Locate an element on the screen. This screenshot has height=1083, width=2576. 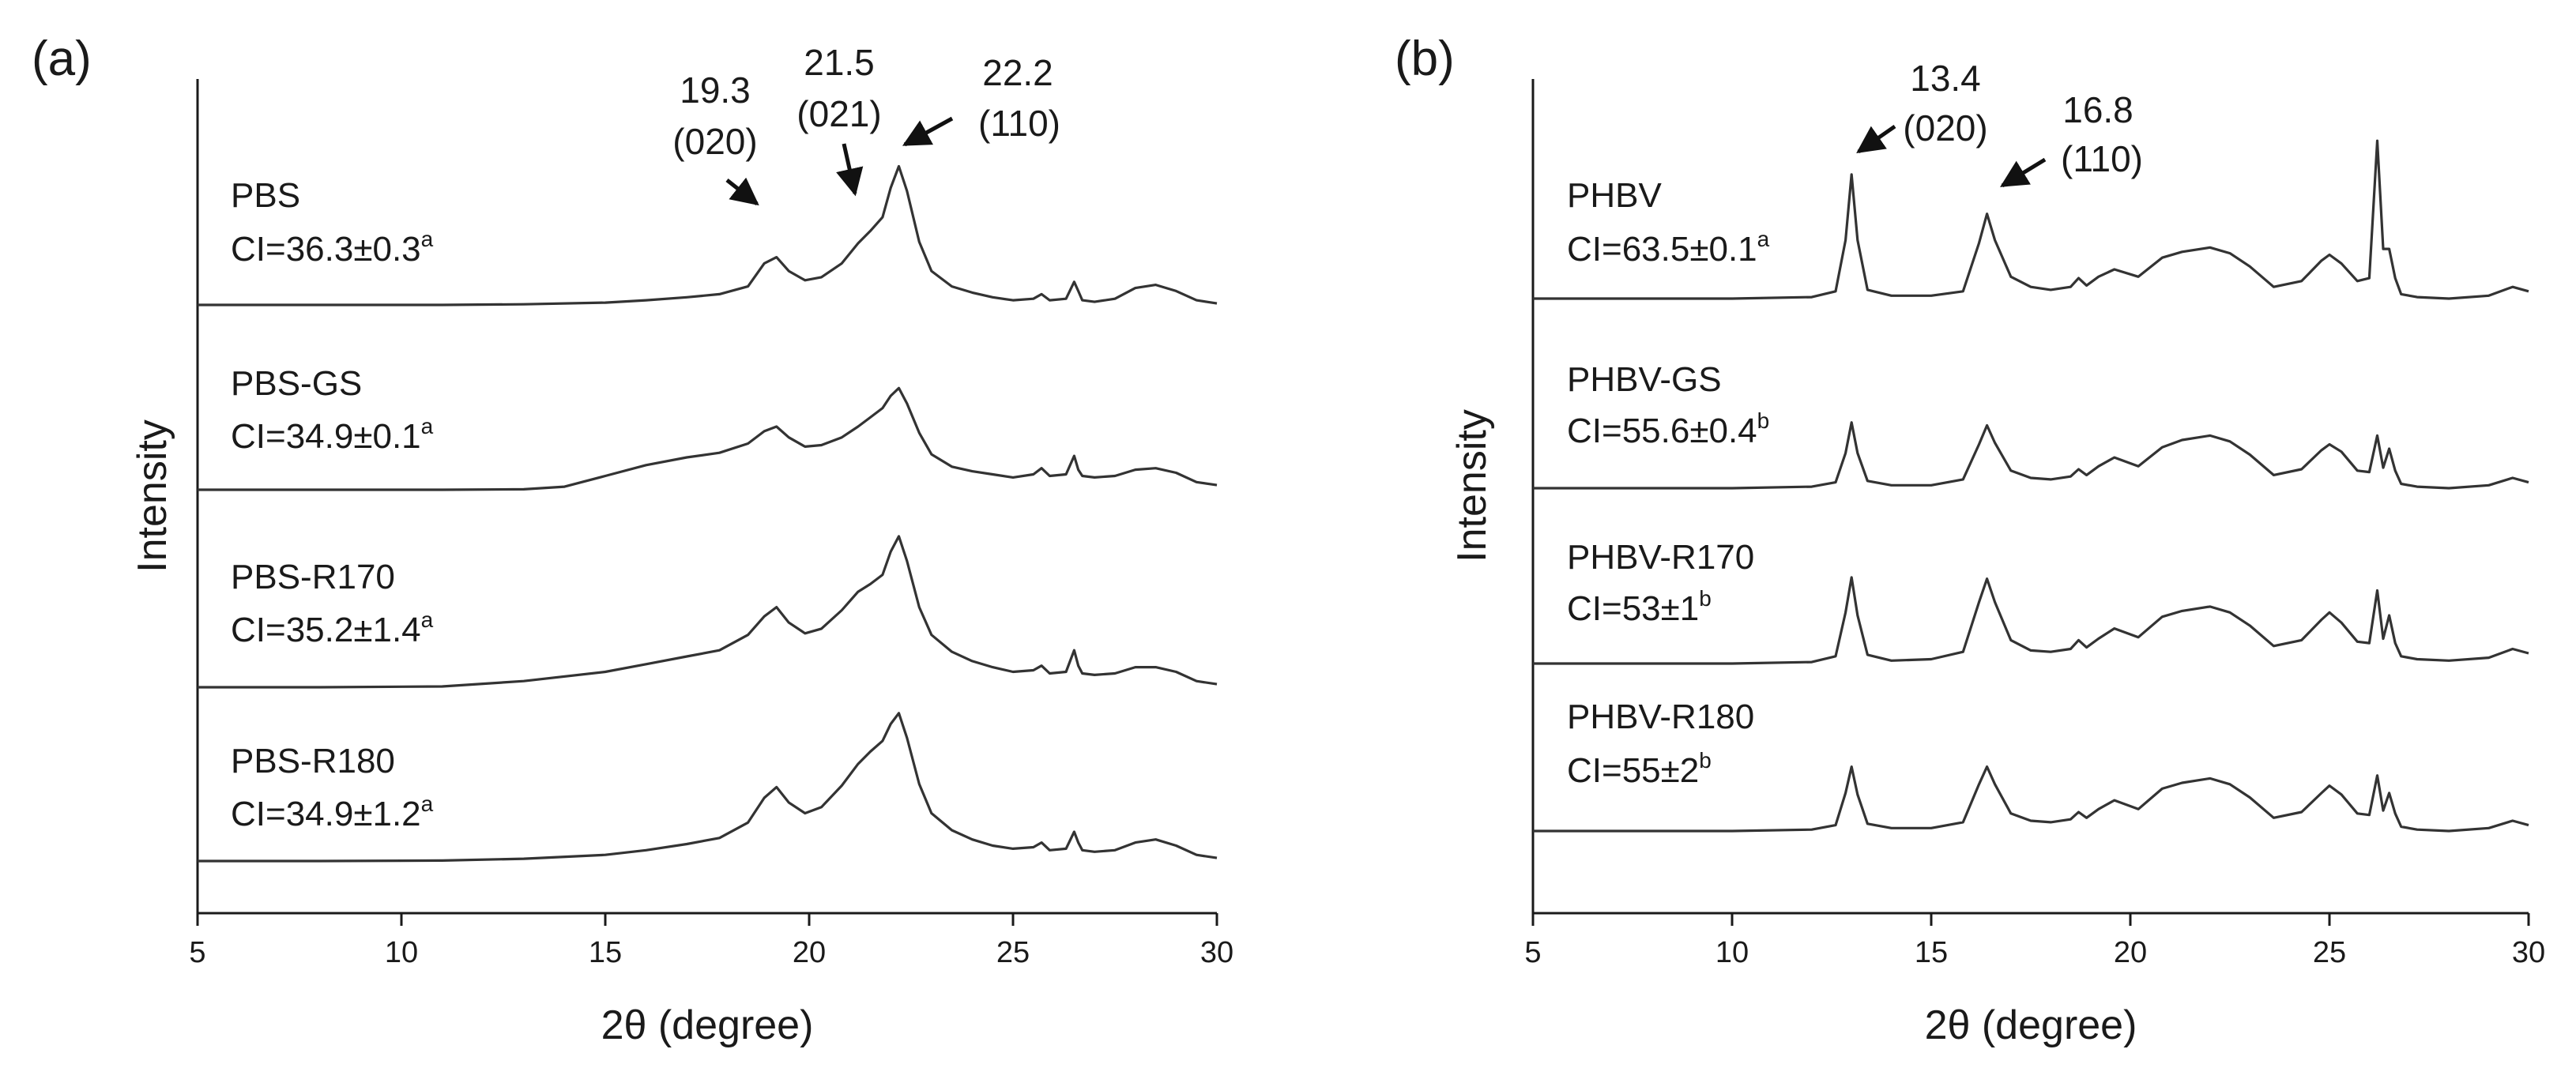
peak-annotation-21.5: 21.5 (021) is located at coordinates (839, 119).